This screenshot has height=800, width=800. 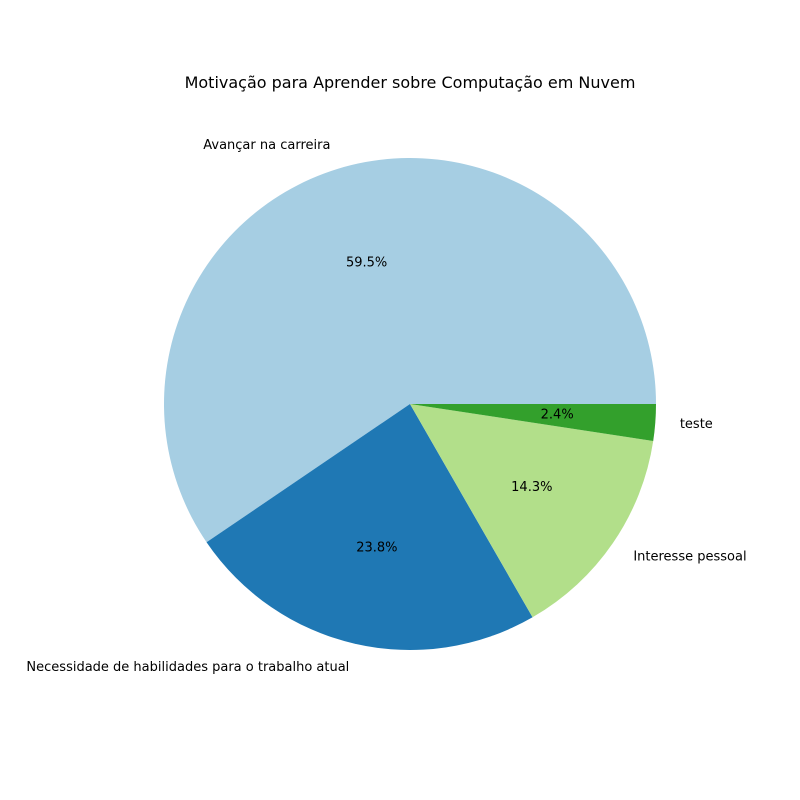 What do you see at coordinates (696, 424) in the screenshot?
I see `slice-label-teste: teste` at bounding box center [696, 424].